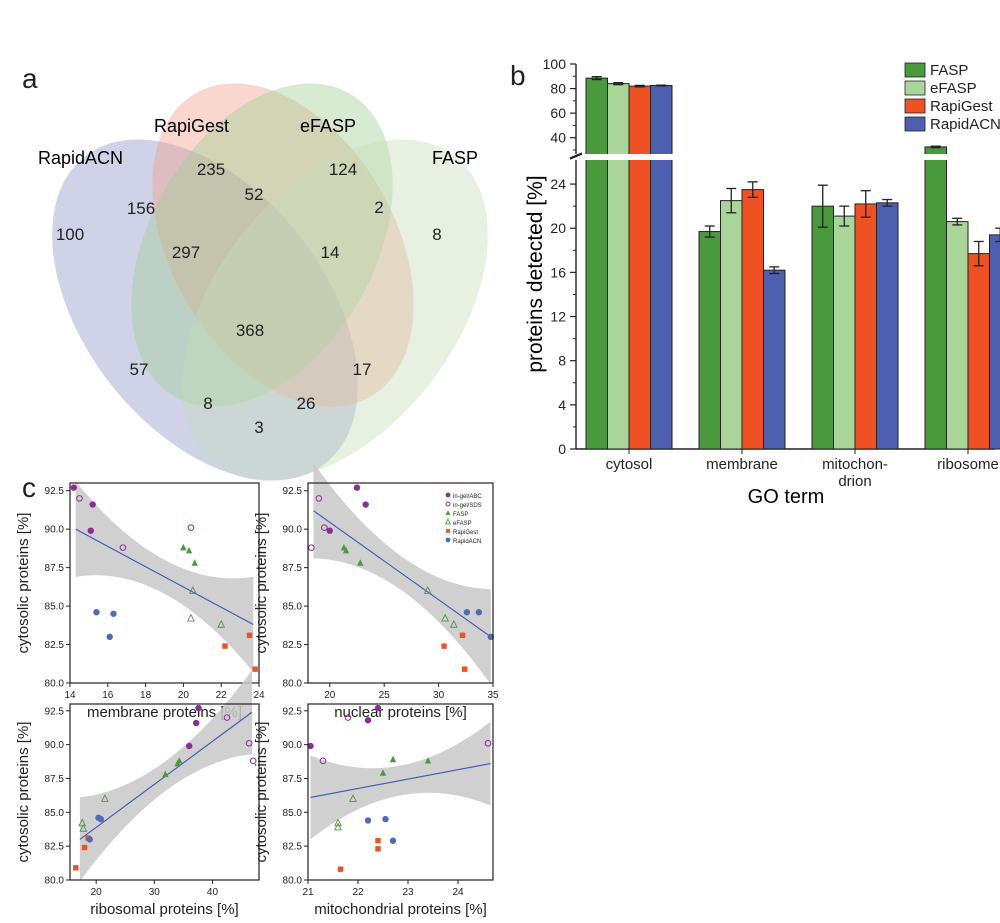  I want to click on venn-count: 297, so click(186, 252).